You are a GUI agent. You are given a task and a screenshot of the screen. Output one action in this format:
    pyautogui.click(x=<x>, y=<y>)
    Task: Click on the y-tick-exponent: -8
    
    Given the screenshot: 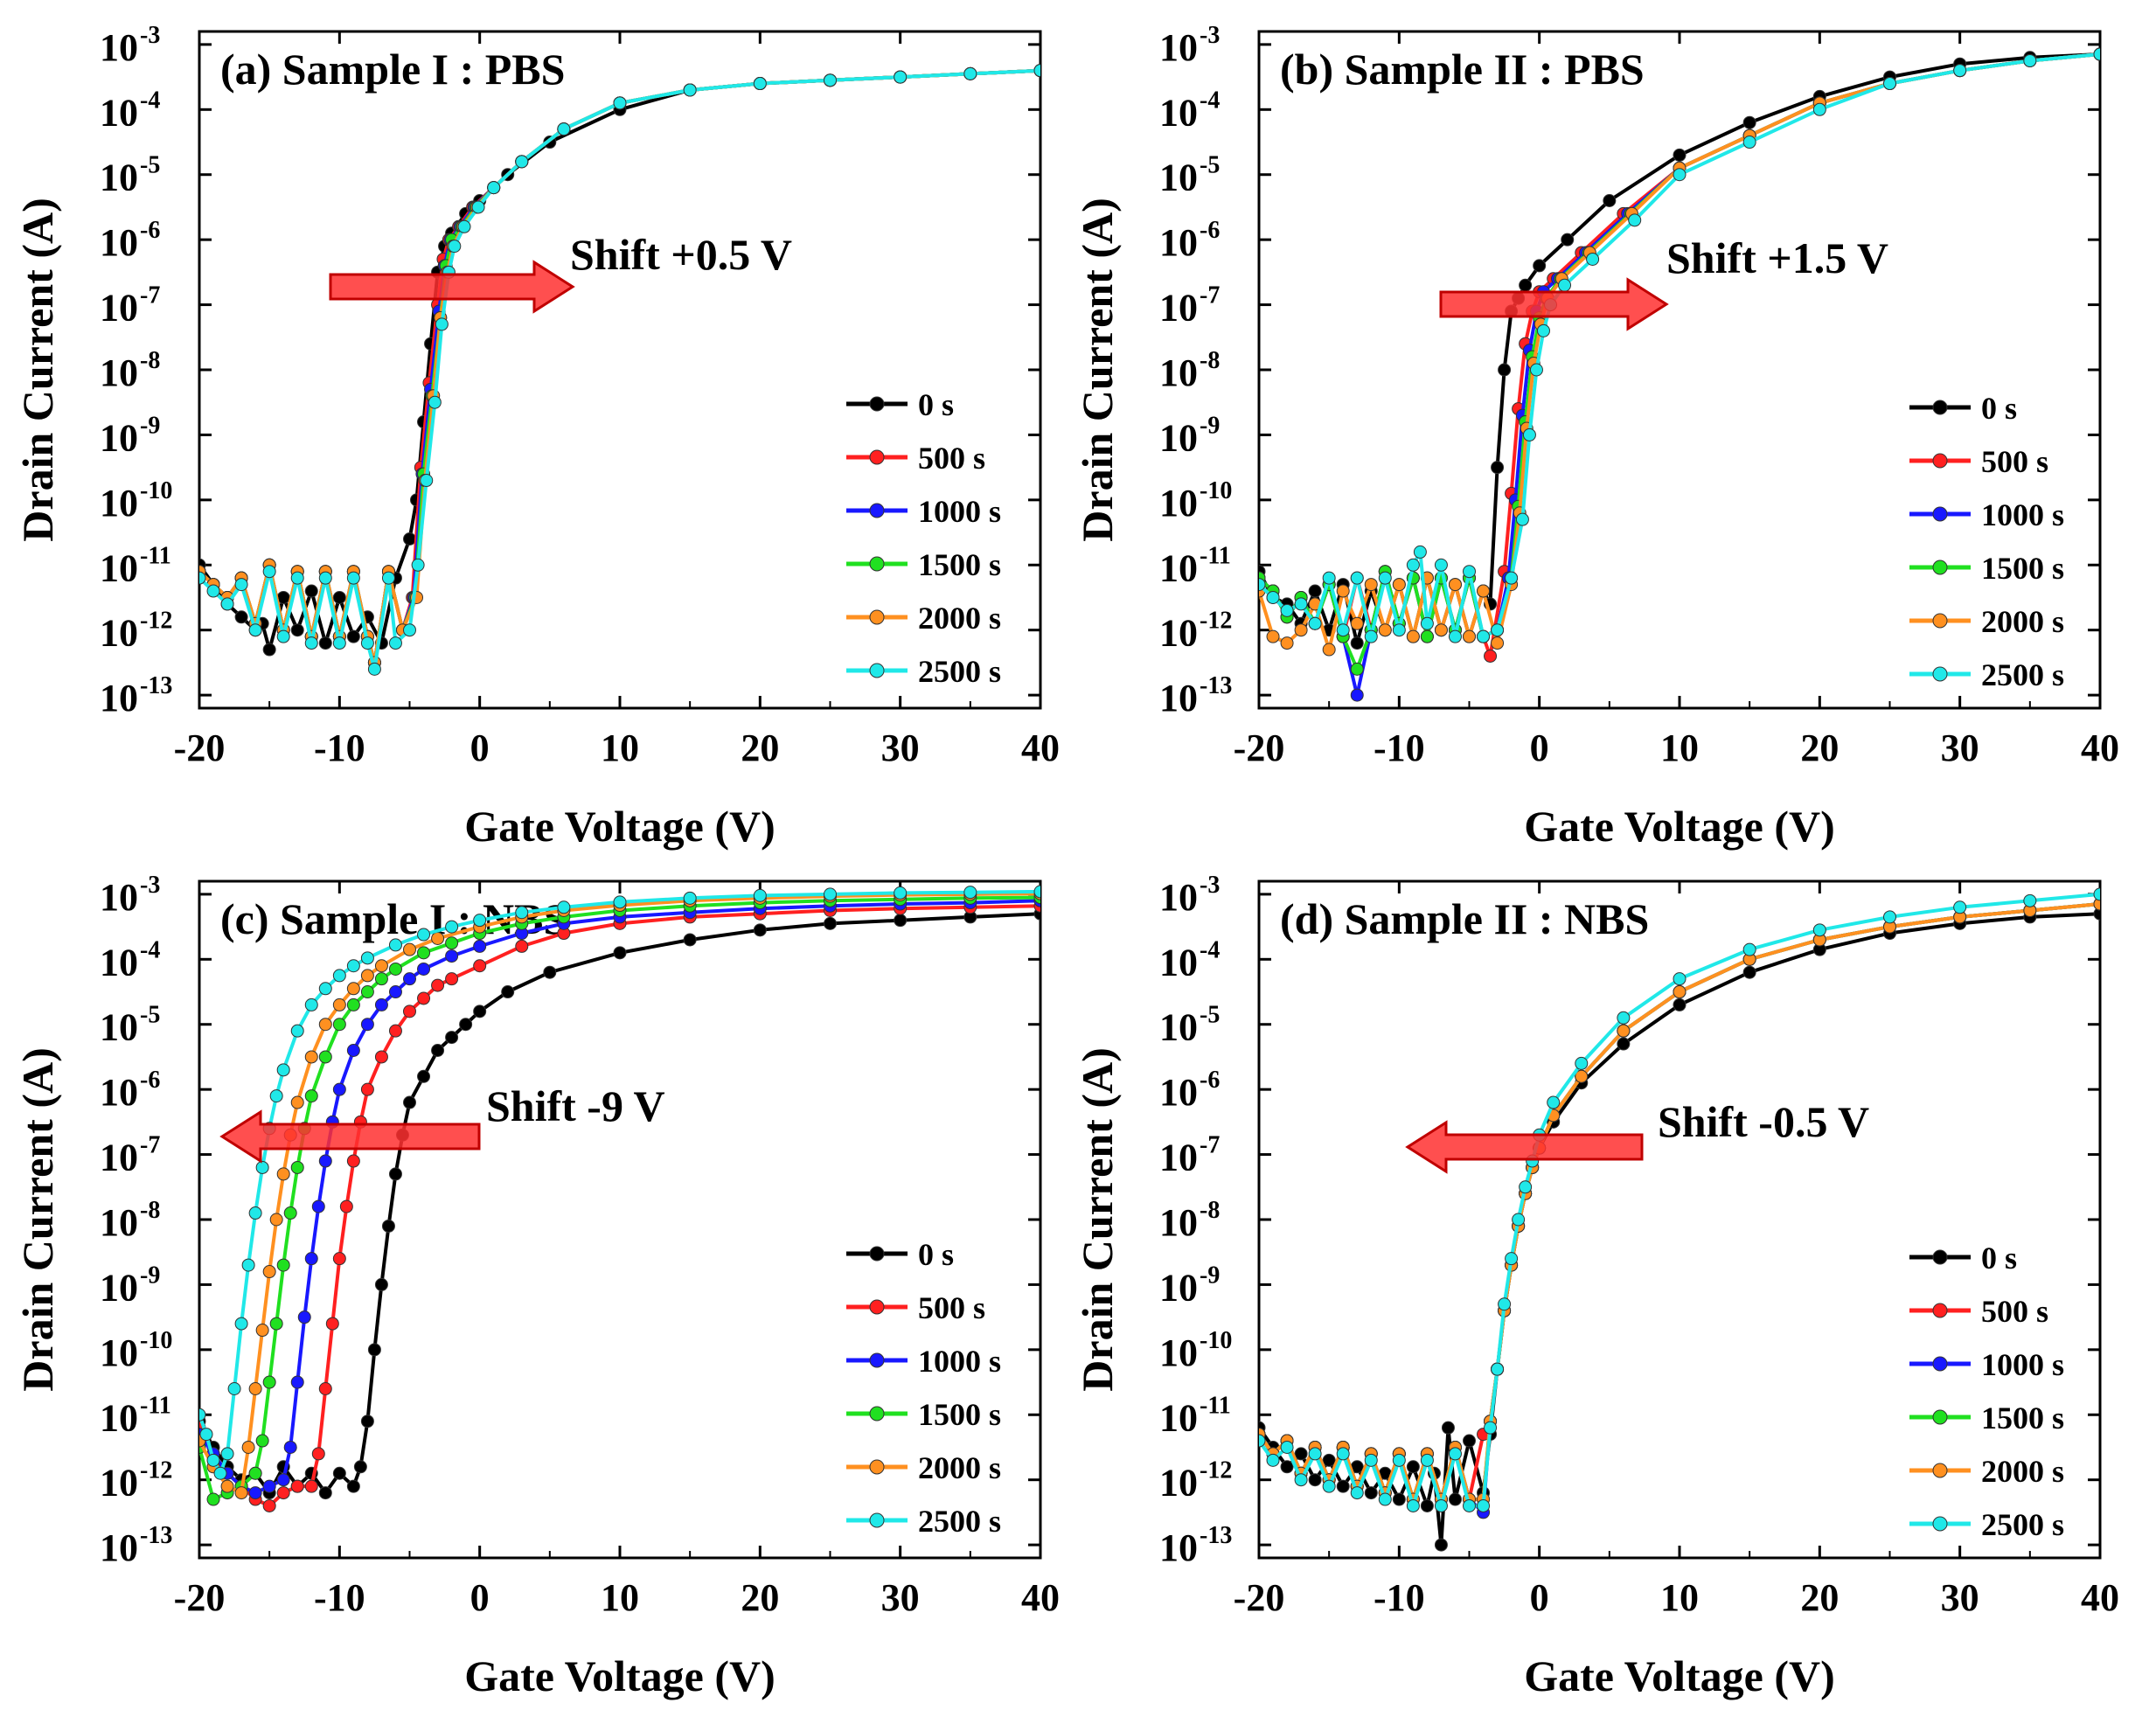 What is the action you would take?
    pyautogui.click(x=150, y=1210)
    